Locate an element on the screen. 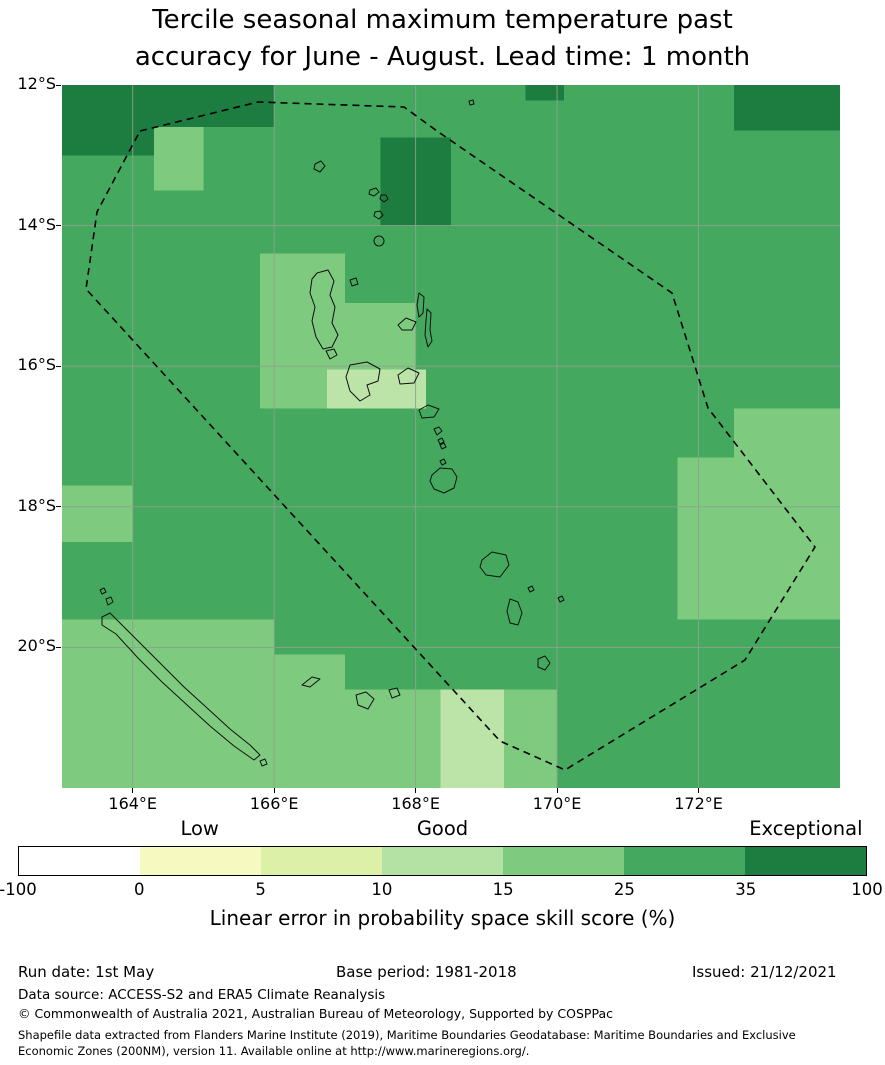 Image resolution: width=885 pixels, height=1065 pixels. colorbar-tick-label: 15 is located at coordinates (503, 889).